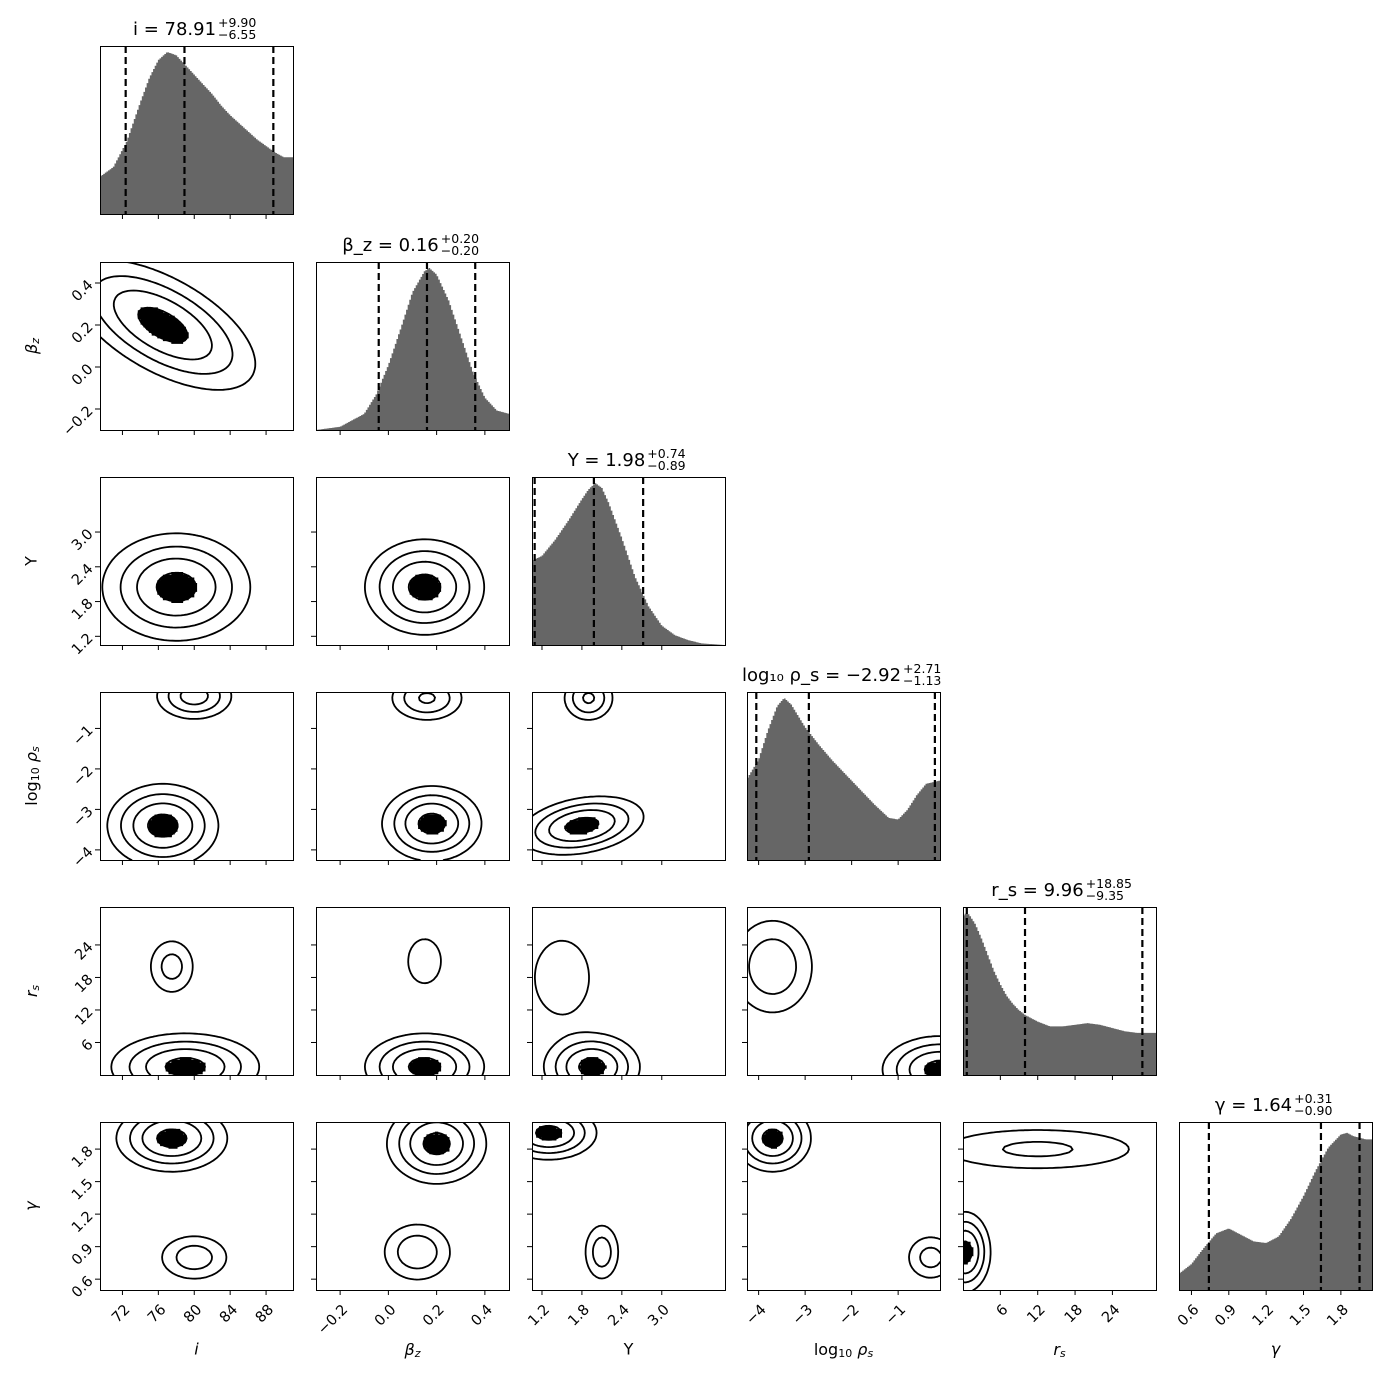 The width and height of the screenshot is (1390, 1390). Describe the element at coordinates (1301, 1316) in the screenshot. I see `xtick-label-gamma-3: 1.5` at that location.